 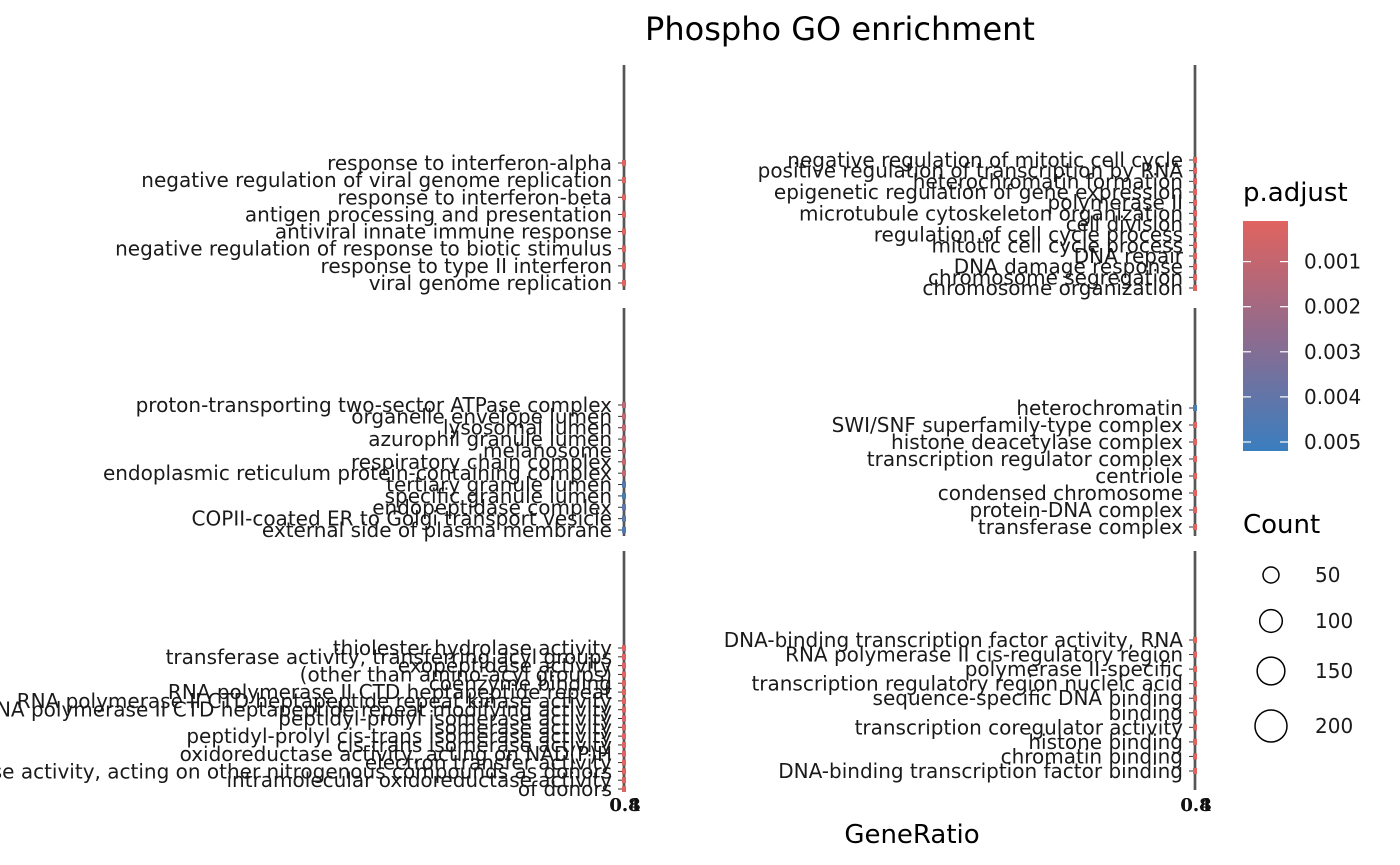 What do you see at coordinates (1105, 742) in the screenshot?
I see `y-tick-label: histone binding` at bounding box center [1105, 742].